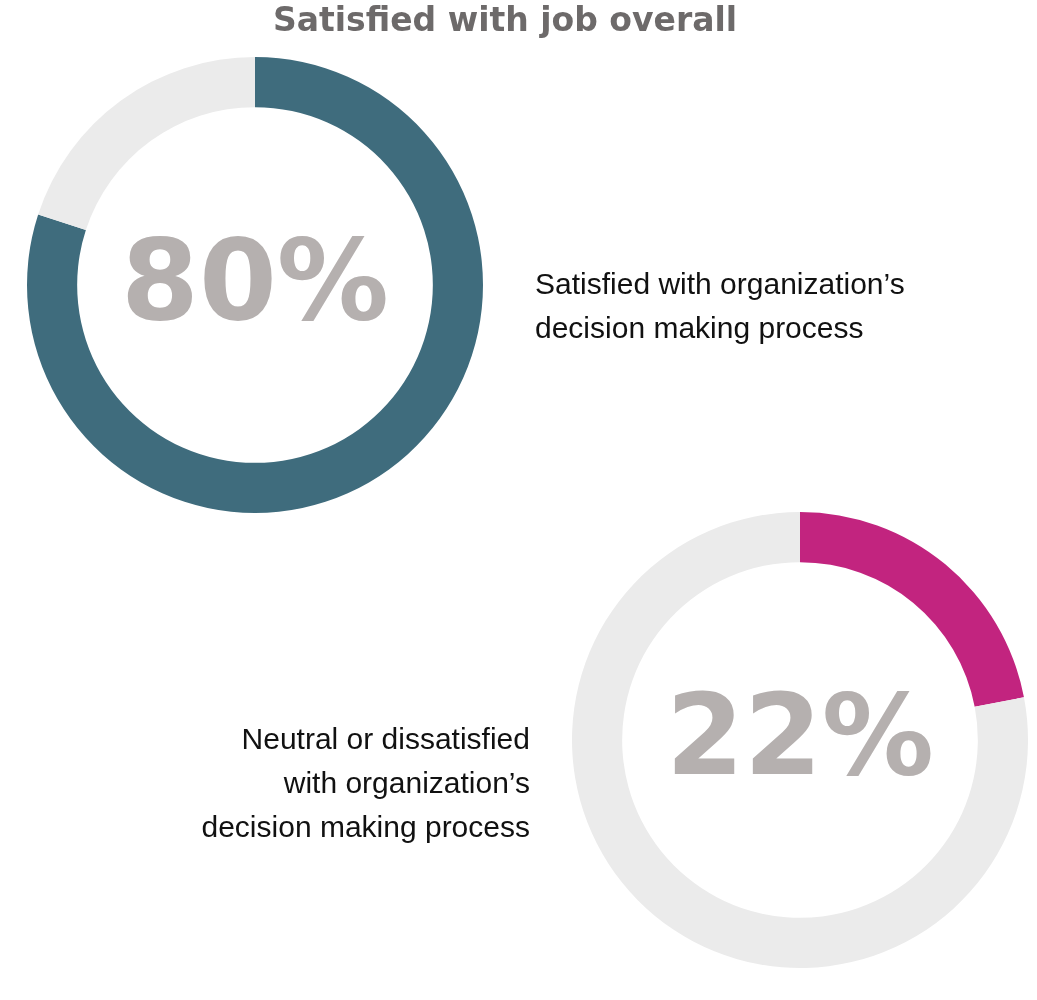 The height and width of the screenshot is (1000, 1037). Describe the element at coordinates (146, 144) in the screenshot. I see `donut-slice` at that location.